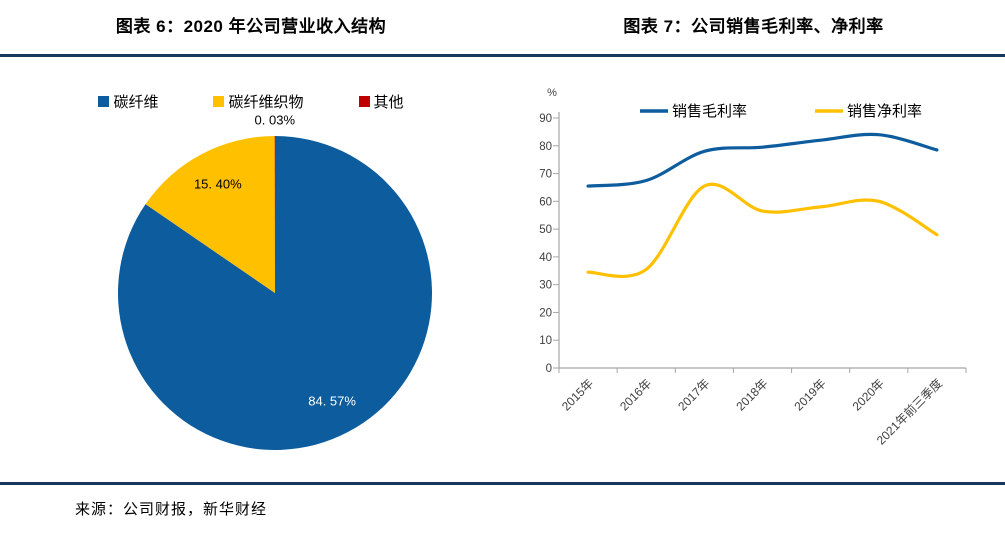 This screenshot has height=535, width=1005. I want to click on line-series-net_margin, so click(762, 230).